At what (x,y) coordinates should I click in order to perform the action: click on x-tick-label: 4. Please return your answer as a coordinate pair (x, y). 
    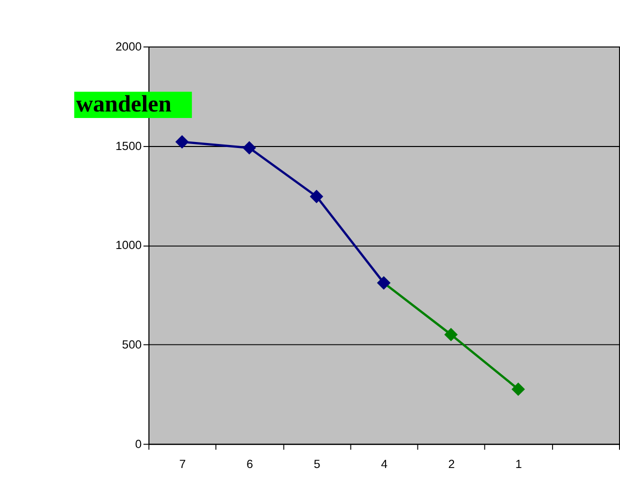
    Looking at the image, I should click on (384, 464).